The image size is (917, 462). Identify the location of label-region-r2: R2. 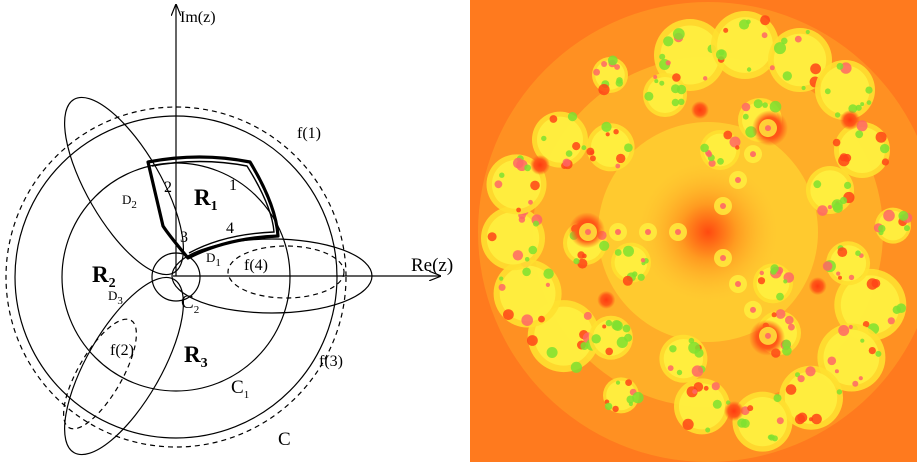
(104, 276).